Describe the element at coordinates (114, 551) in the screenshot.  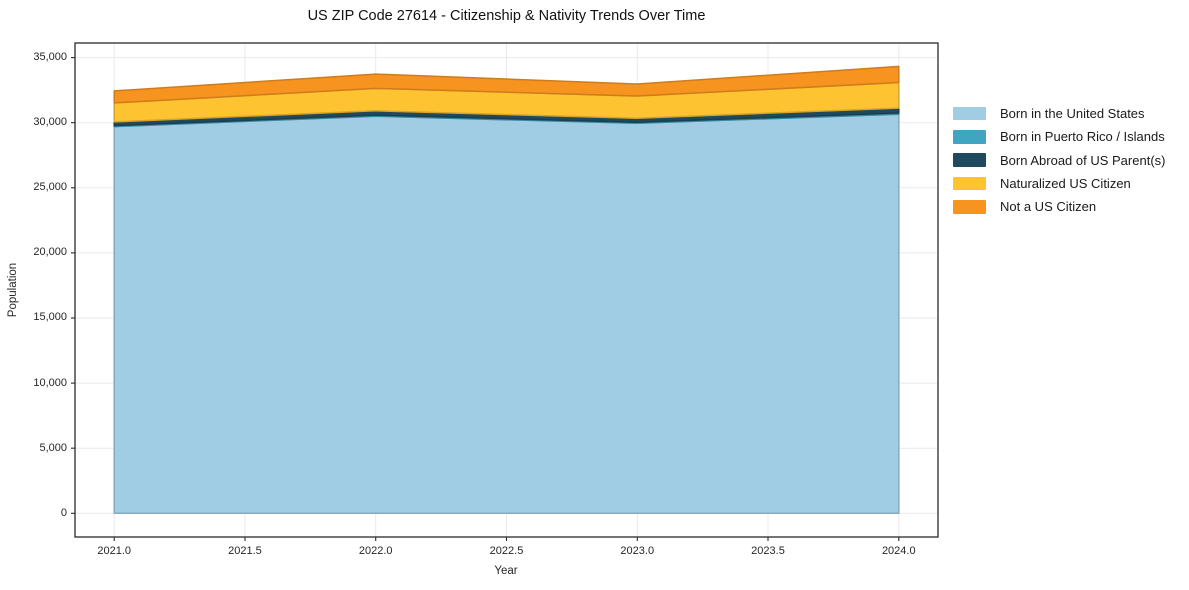
I see `x-tick-label: 2021.0` at that location.